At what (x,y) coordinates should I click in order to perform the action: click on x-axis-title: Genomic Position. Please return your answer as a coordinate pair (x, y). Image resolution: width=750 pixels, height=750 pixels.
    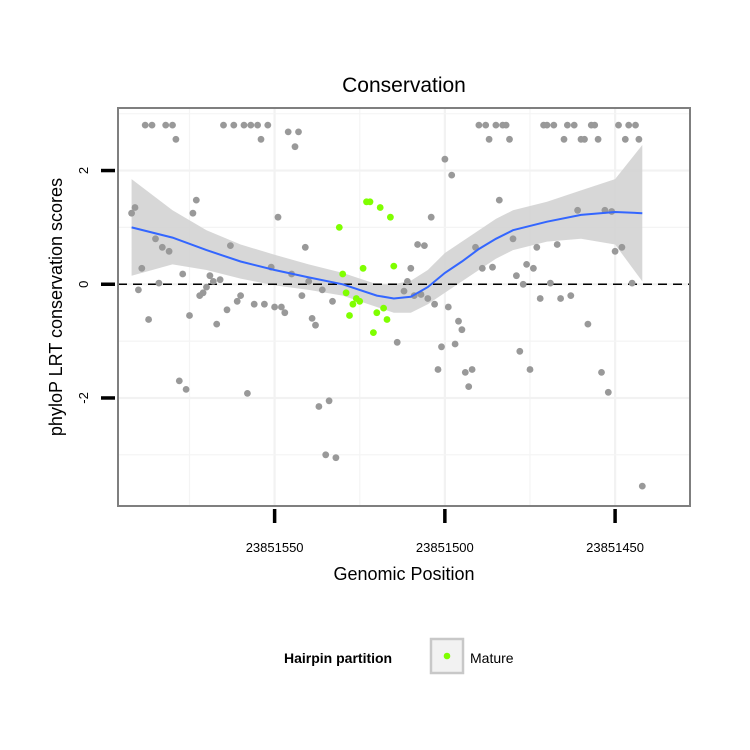
    Looking at the image, I should click on (403, 574).